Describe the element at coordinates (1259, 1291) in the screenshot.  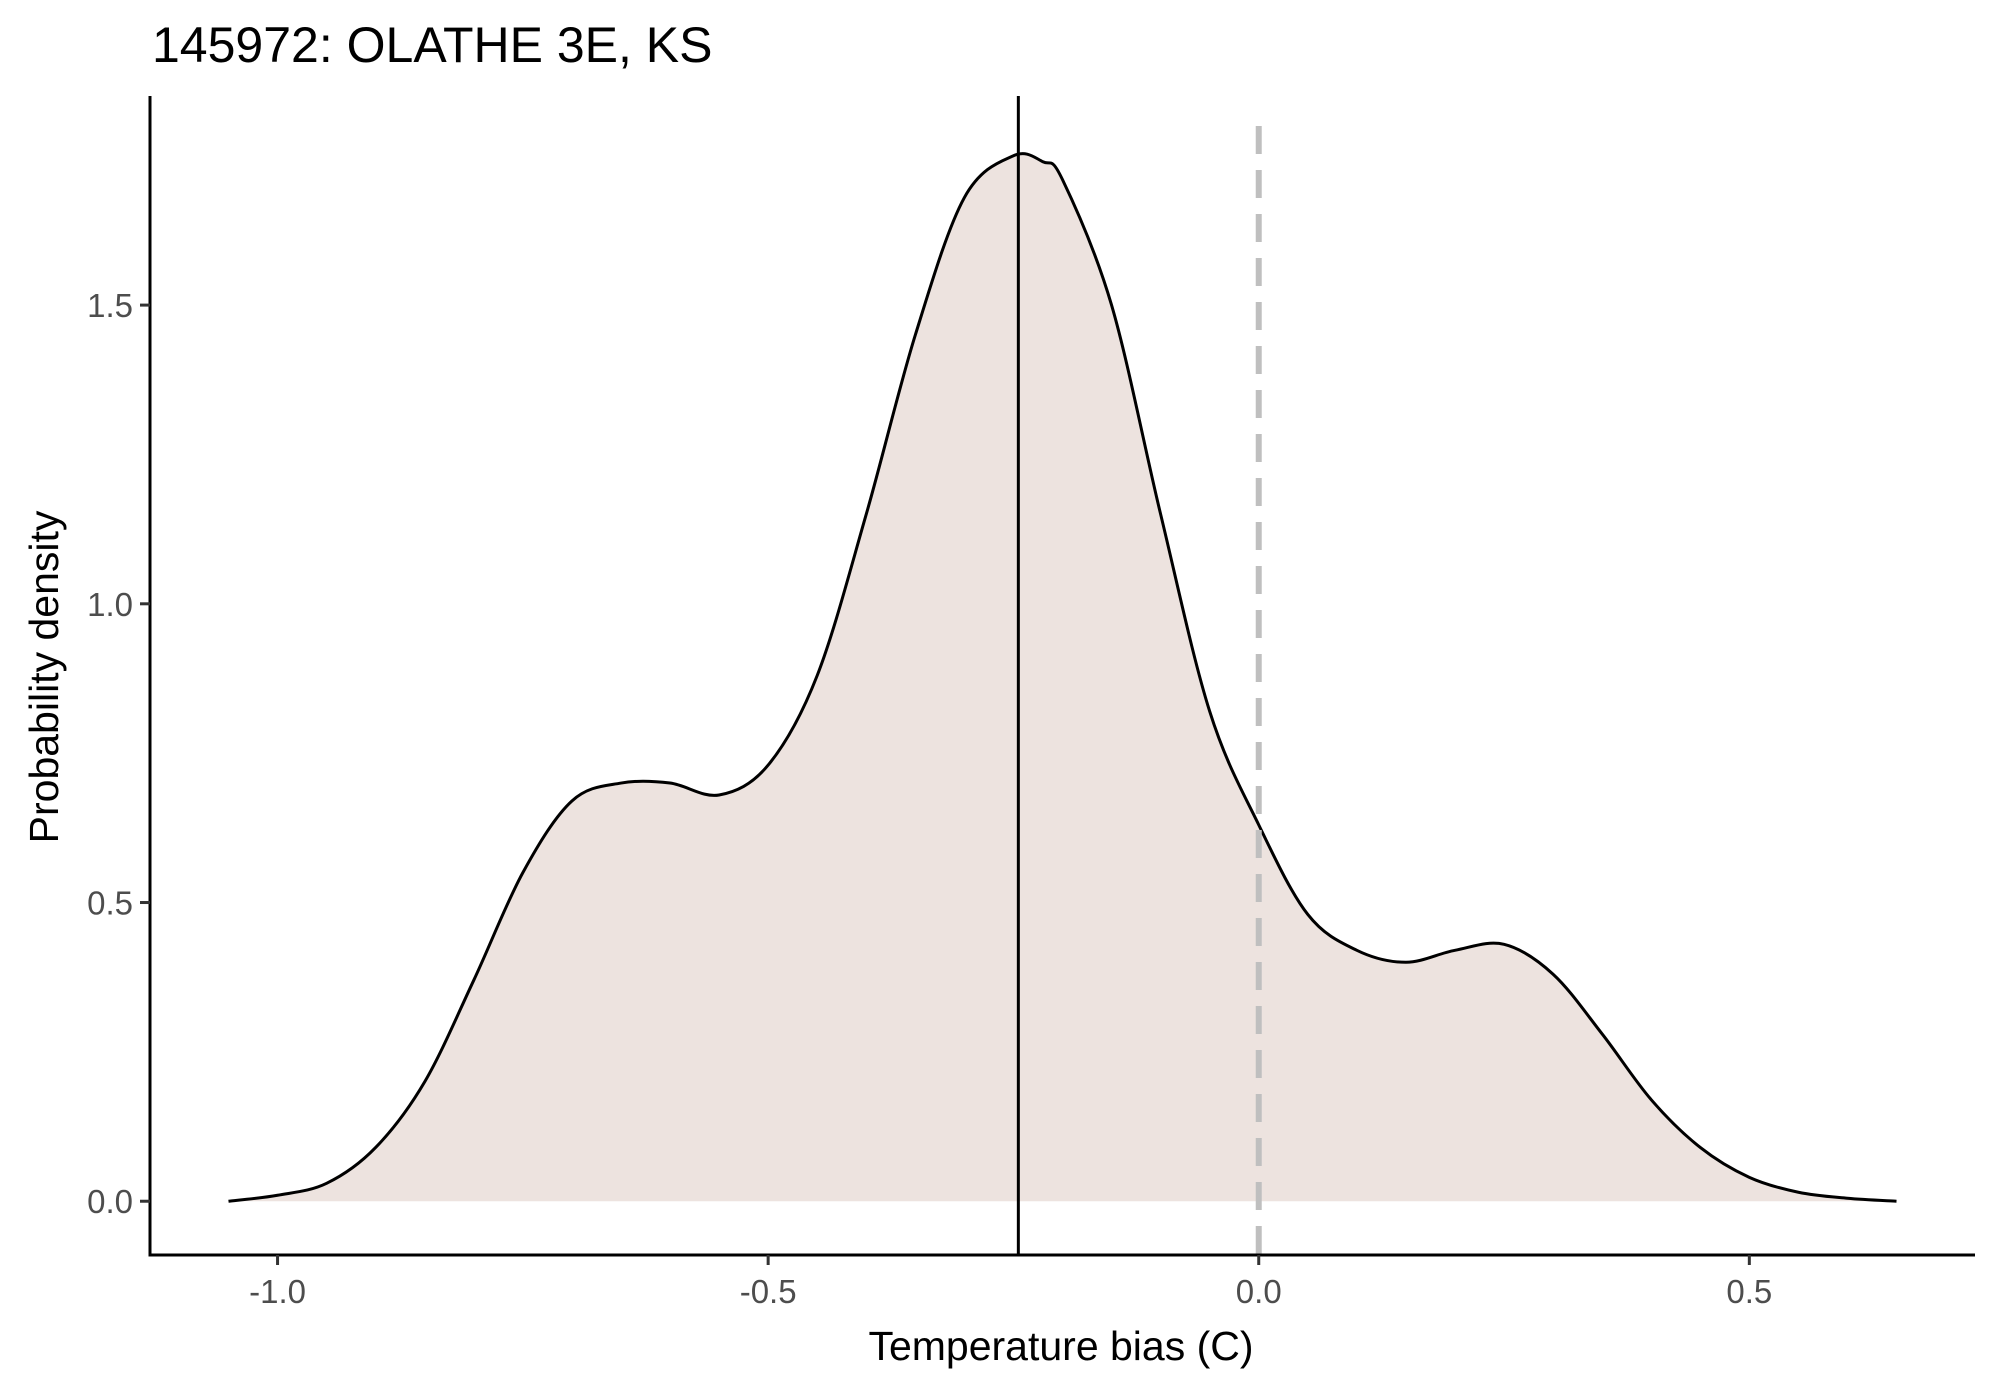
I see `x-tick-label: 0.0` at that location.